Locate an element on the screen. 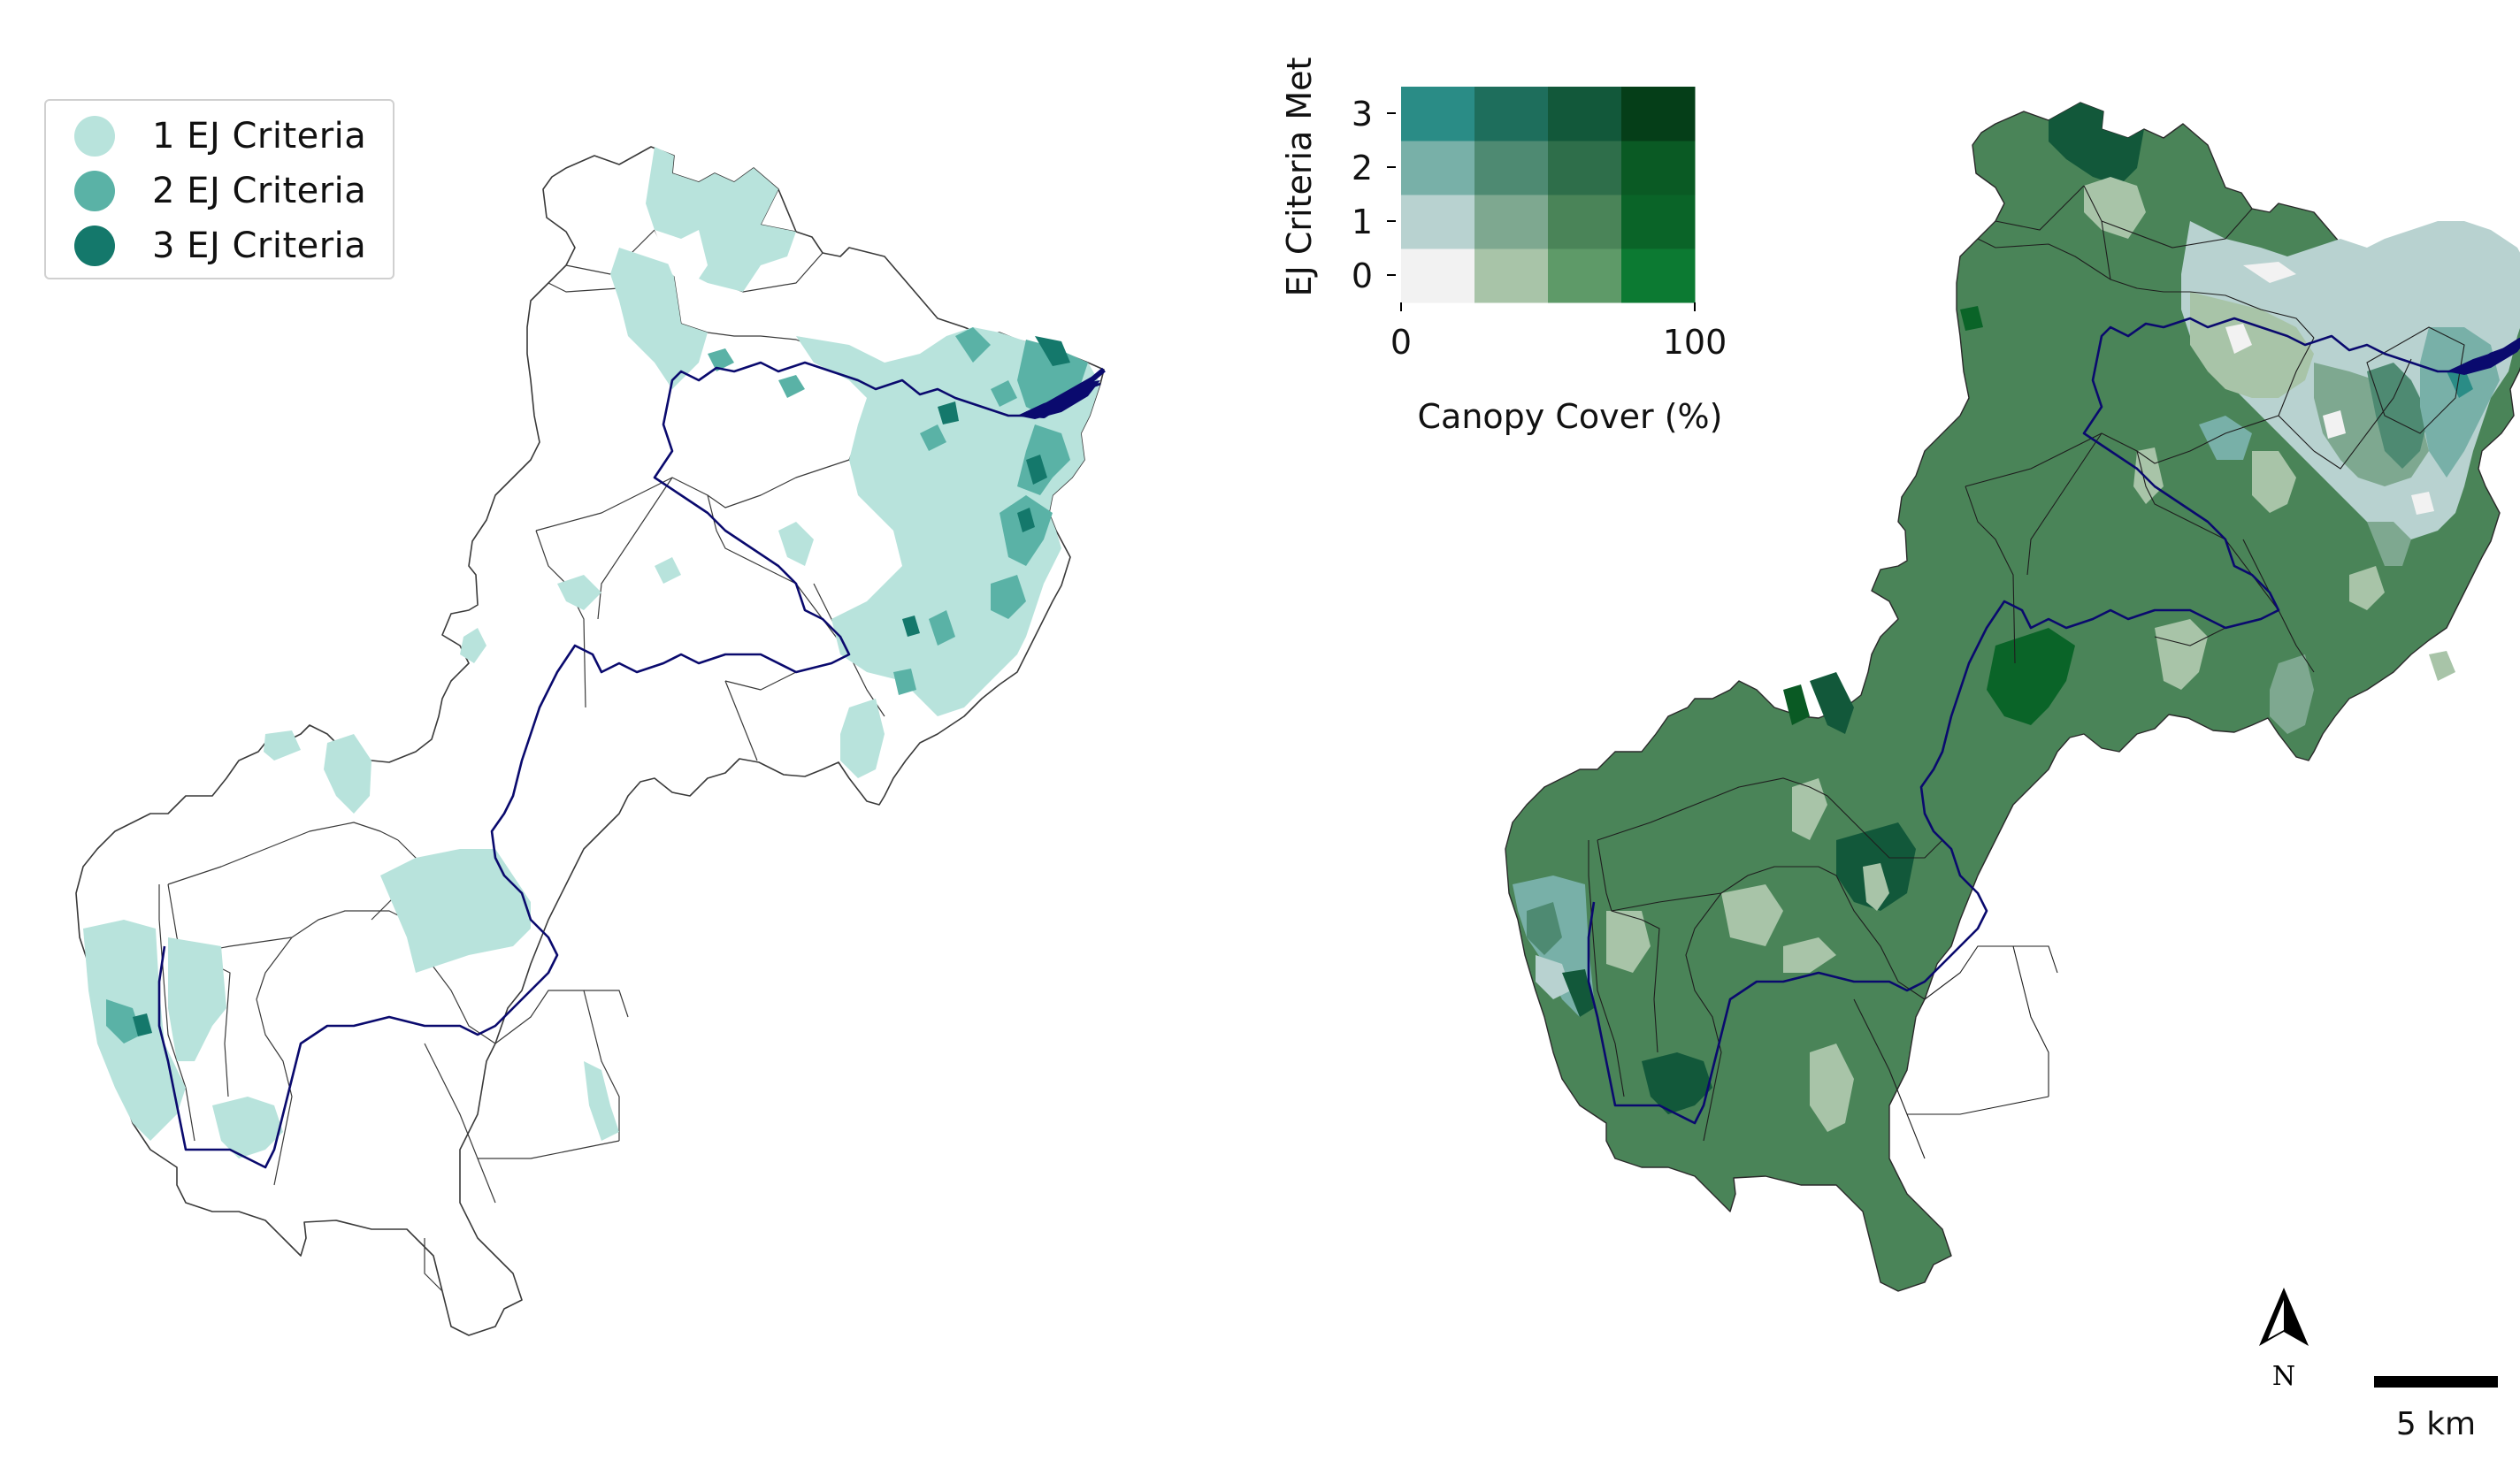  bivariate-y-tick: 0 is located at coordinates (1362, 275).